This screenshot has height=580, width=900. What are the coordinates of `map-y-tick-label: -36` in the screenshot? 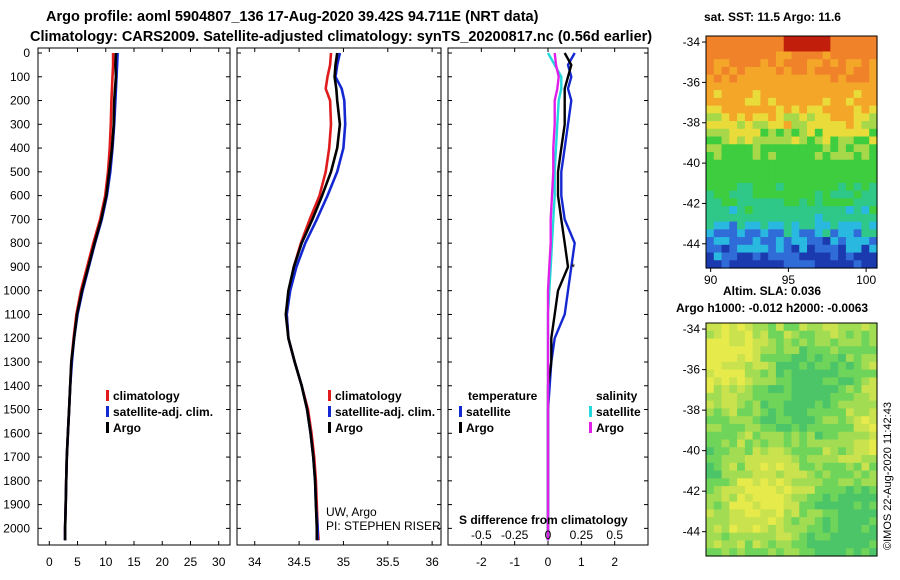 It's located at (692, 82).